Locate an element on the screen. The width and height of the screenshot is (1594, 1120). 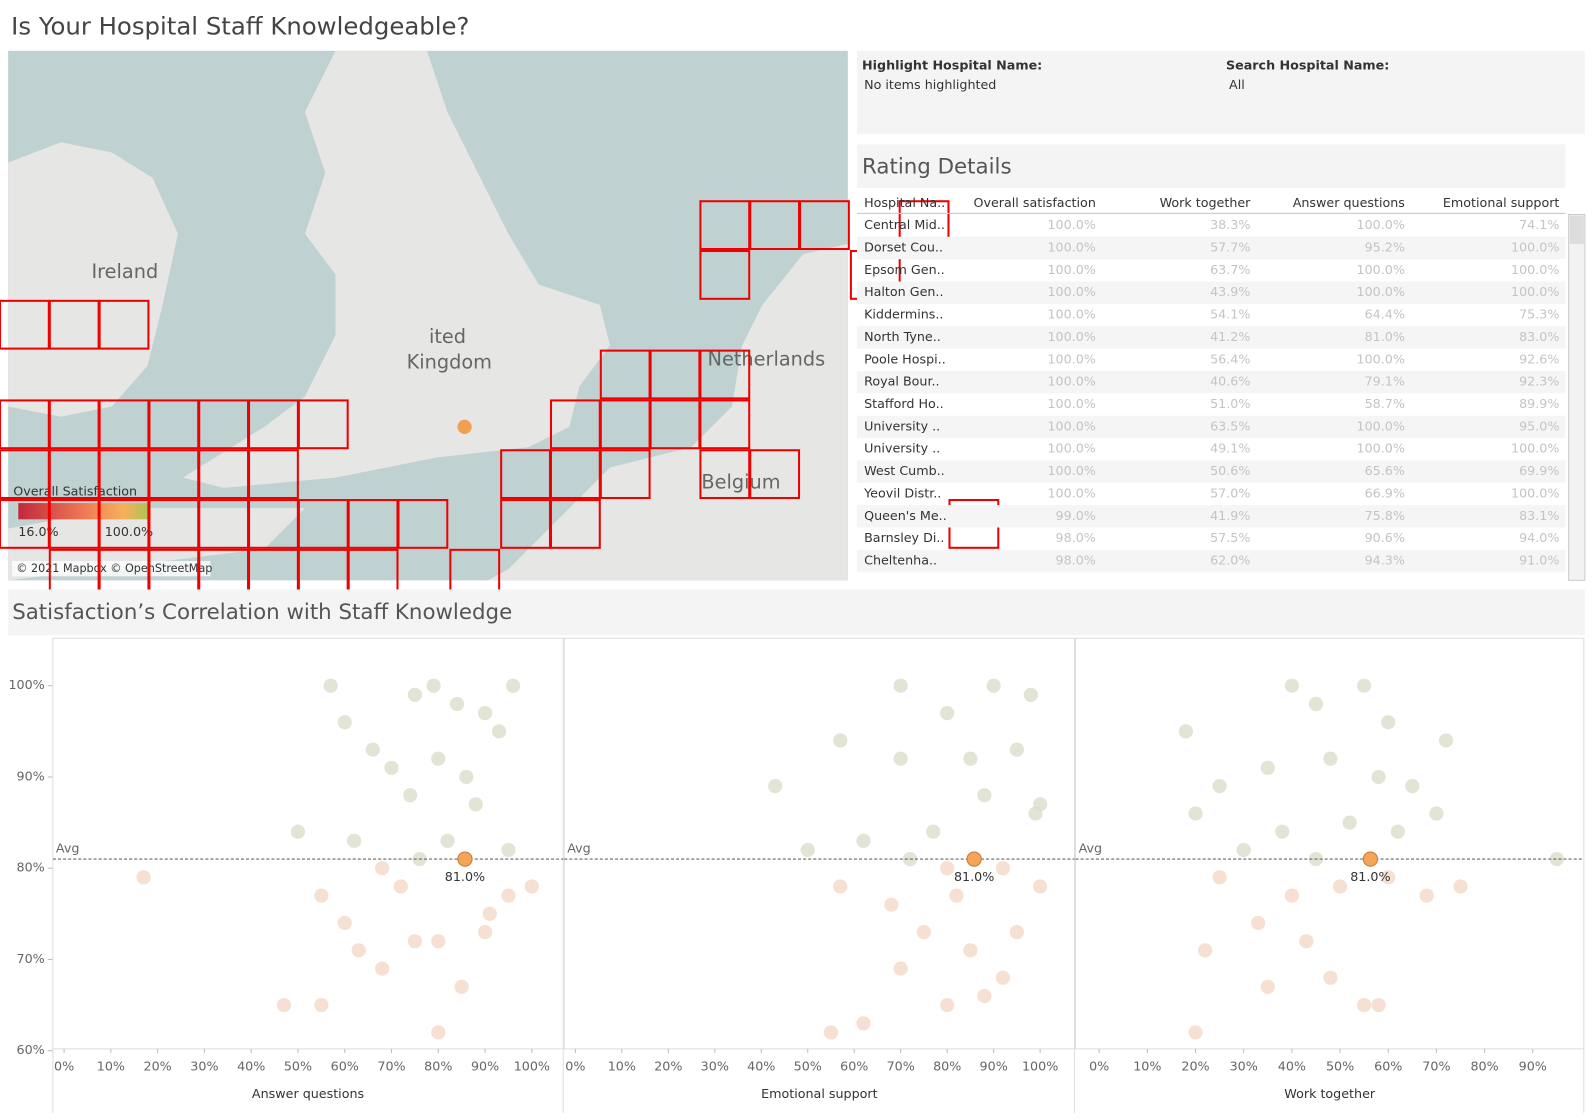
attribution: © 2021 Mapbox © OpenStreetMap is located at coordinates (114, 568).